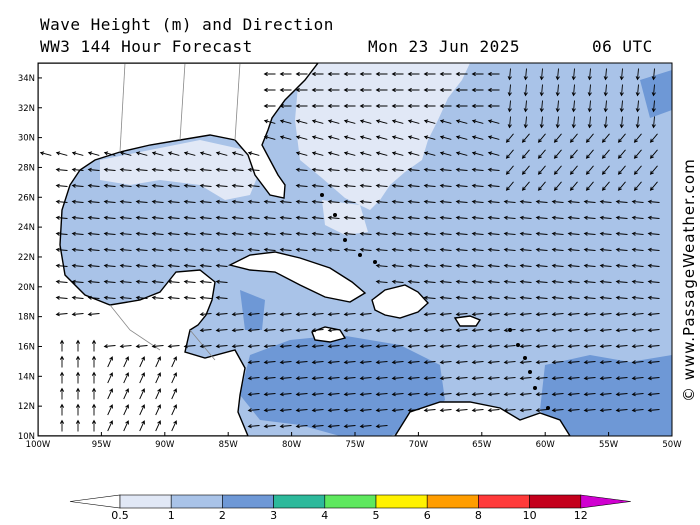  What do you see at coordinates (656, 94) in the screenshot?
I see `rough-zone-atlantic-ne` at bounding box center [656, 94].